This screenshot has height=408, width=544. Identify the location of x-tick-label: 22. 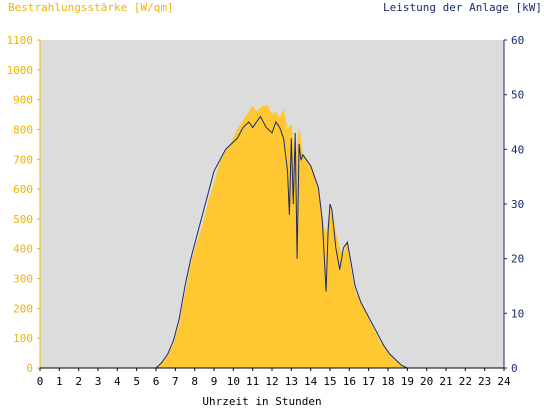
(465, 381).